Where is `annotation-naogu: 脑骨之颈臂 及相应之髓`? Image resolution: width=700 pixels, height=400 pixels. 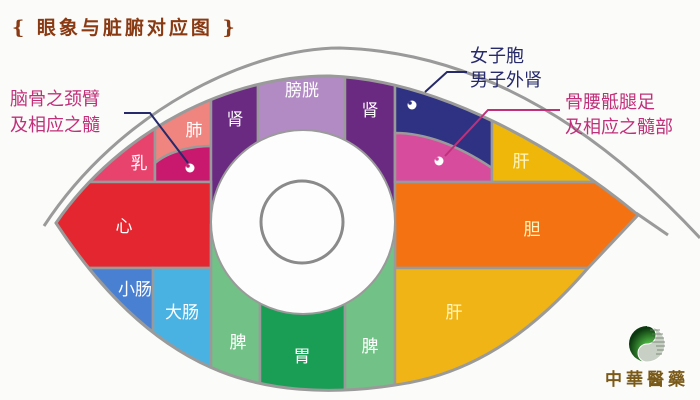
annotation-naogu: 脑骨之颈臂 及相应之髓 is located at coordinates (99, 126).